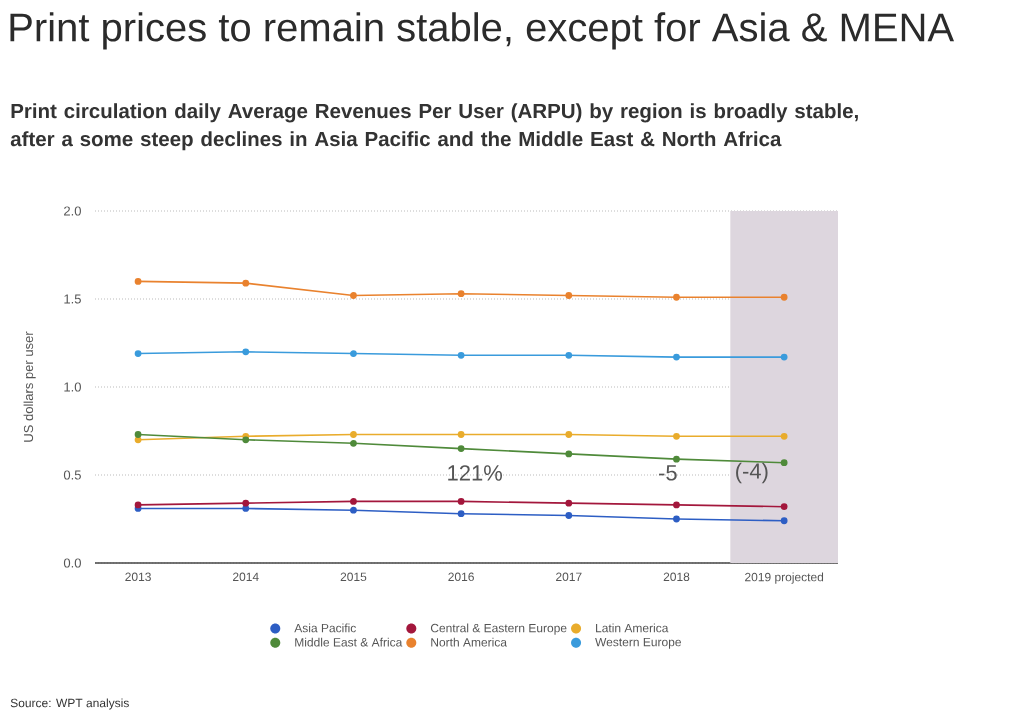  I want to click on y-tick-label: 1.5, so click(72, 299).